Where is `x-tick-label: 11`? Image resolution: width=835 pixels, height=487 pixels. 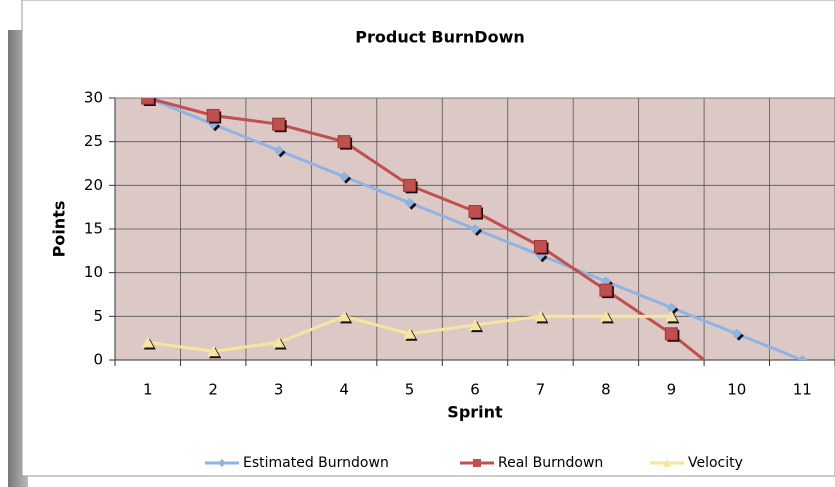
x-tick-label: 11 is located at coordinates (802, 390).